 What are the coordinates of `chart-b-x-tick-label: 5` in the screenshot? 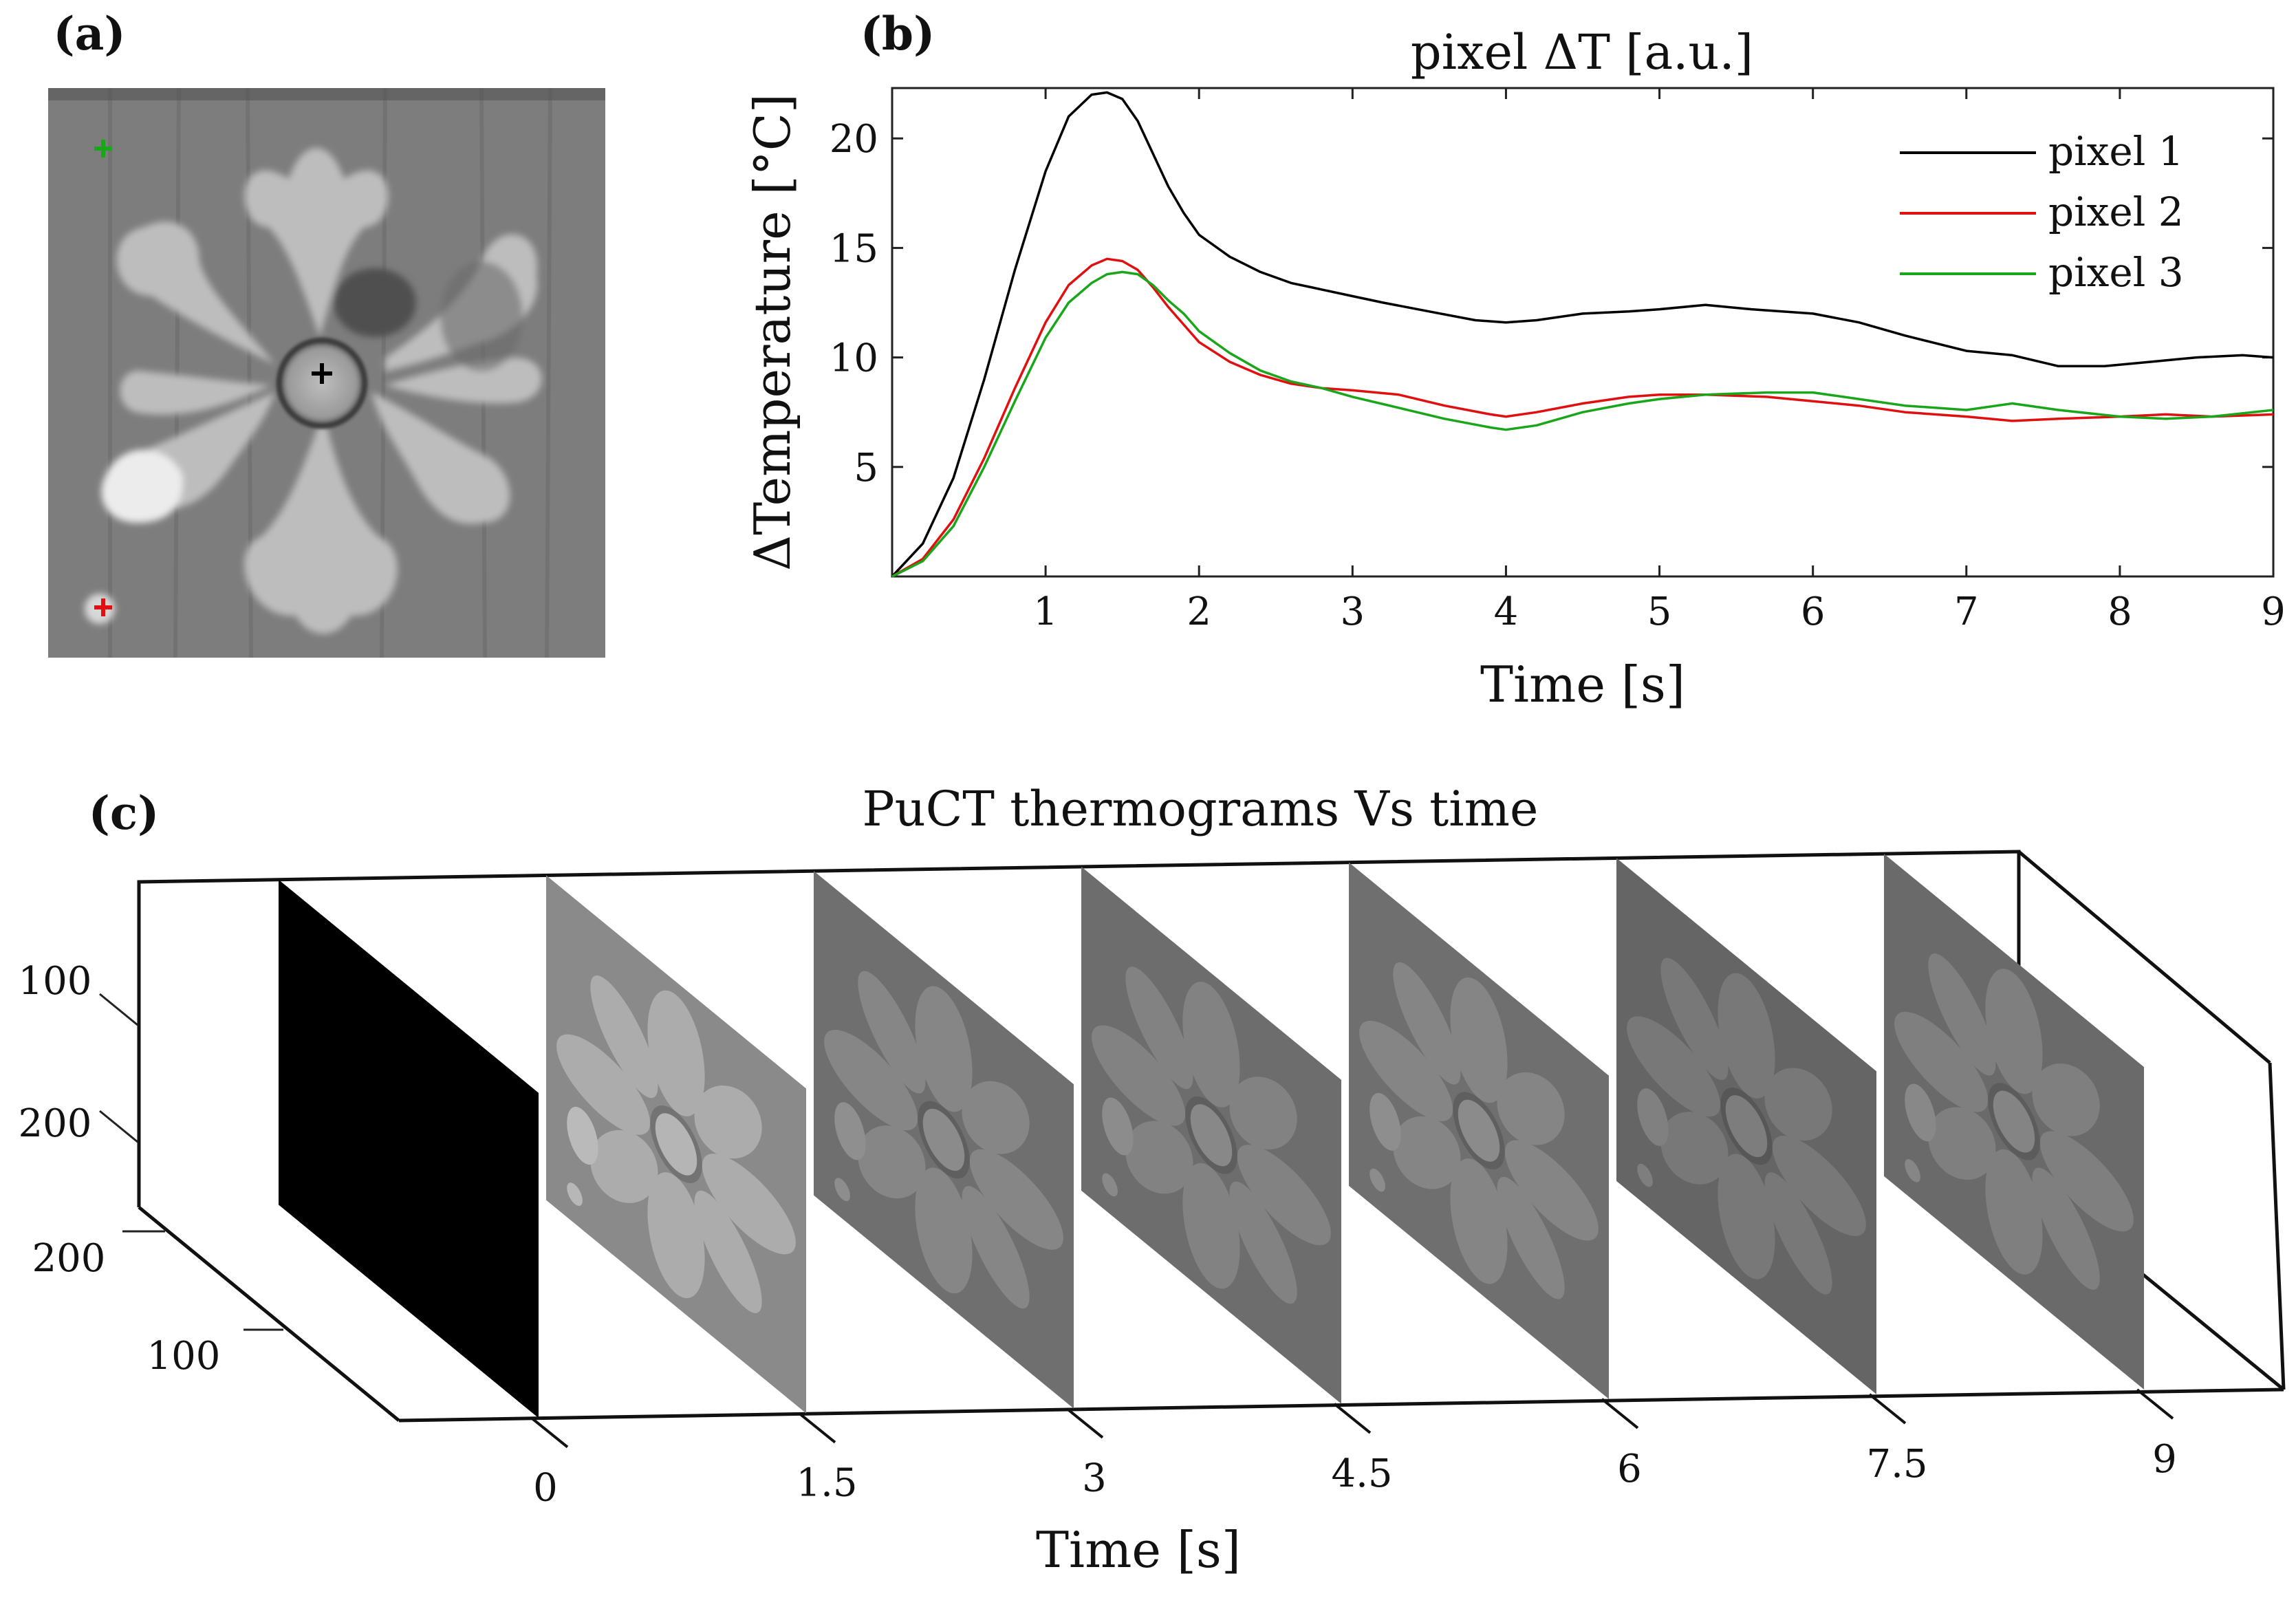 It's located at (1659, 612).